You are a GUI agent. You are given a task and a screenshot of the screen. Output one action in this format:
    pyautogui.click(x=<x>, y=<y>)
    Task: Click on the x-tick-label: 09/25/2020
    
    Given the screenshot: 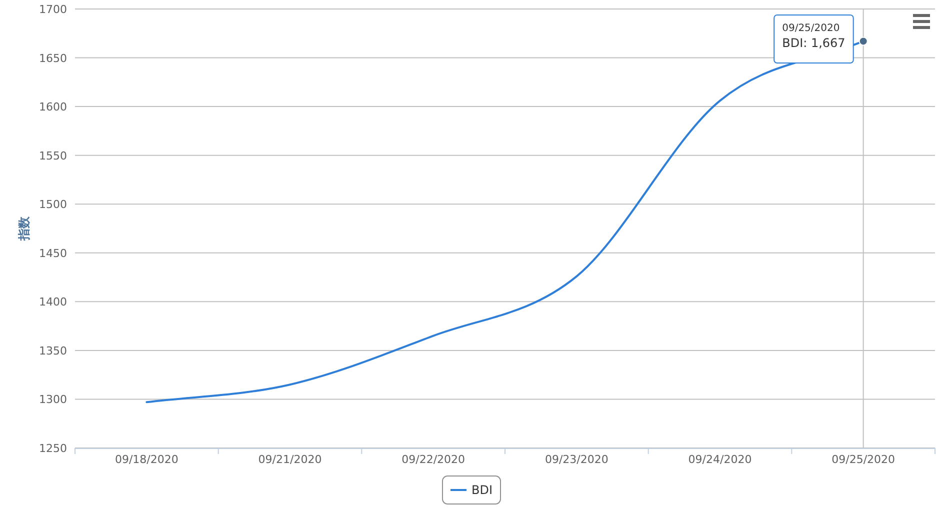 What is the action you would take?
    pyautogui.click(x=864, y=459)
    